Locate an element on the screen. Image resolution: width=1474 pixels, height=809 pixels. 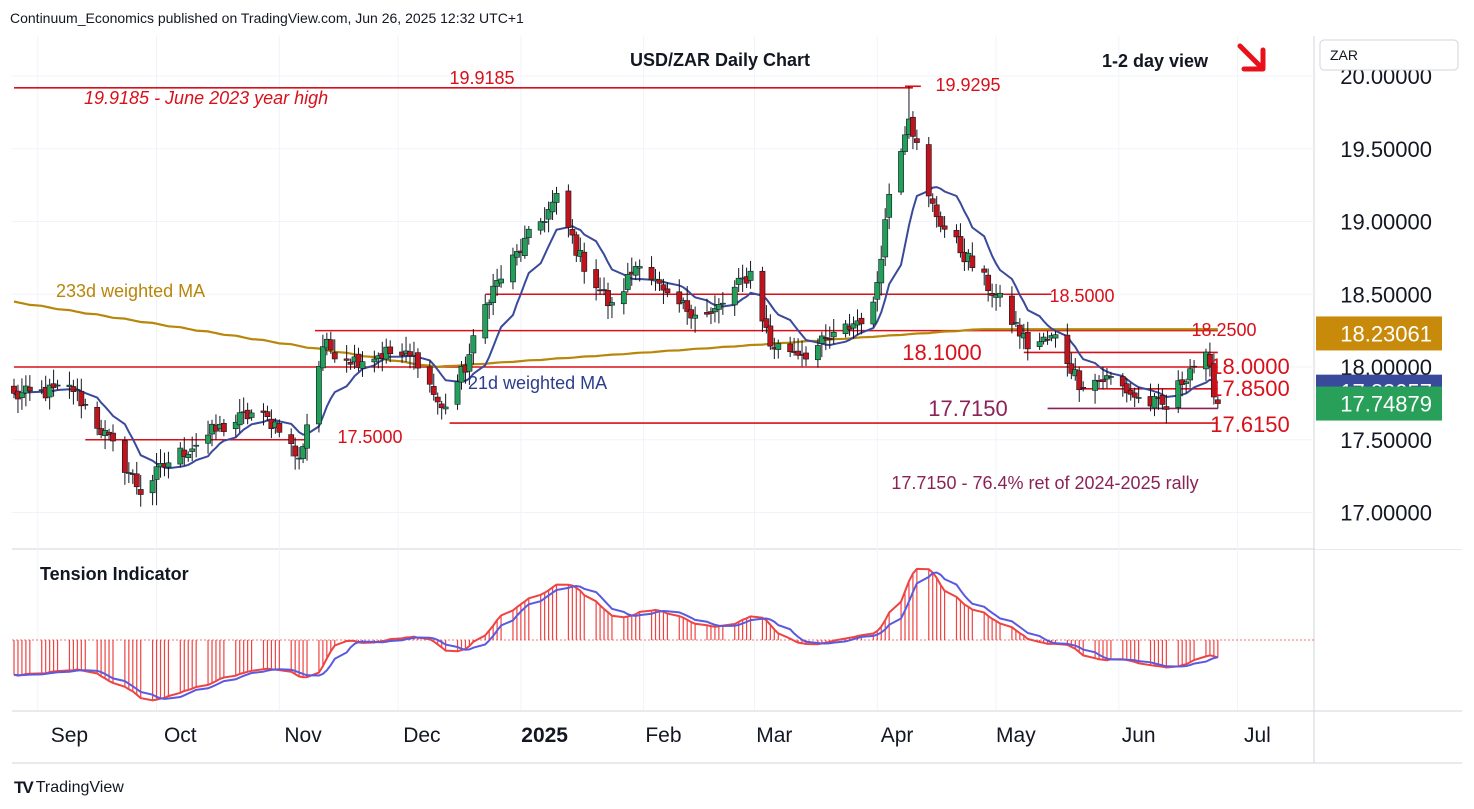
y-tick-label: 17.00000 is located at coordinates (1386, 513).